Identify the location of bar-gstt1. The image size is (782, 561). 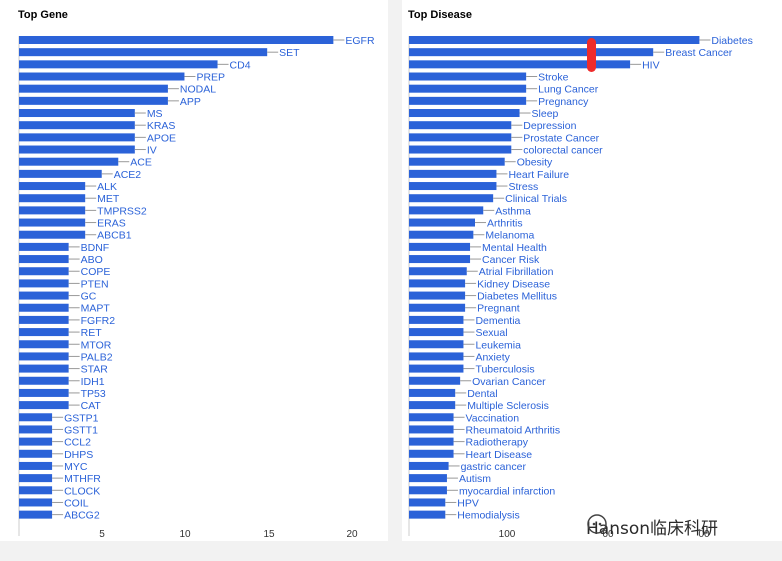
(36, 429).